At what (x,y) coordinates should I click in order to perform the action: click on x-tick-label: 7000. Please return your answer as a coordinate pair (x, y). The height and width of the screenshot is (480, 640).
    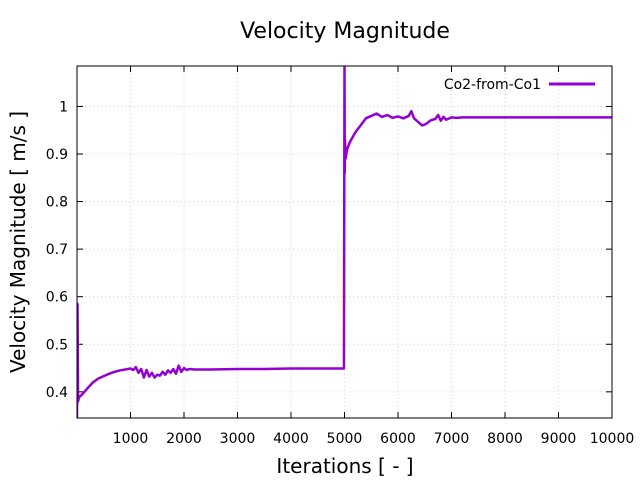
    Looking at the image, I should click on (452, 439).